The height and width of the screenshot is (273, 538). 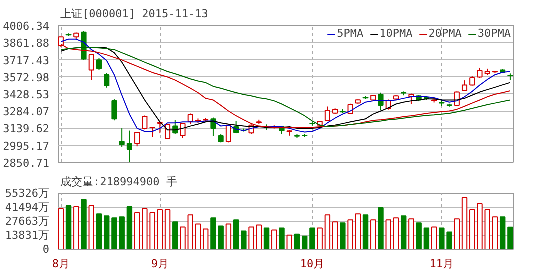 I want to click on y-tick-label: 3572.98, so click(x=26, y=77).